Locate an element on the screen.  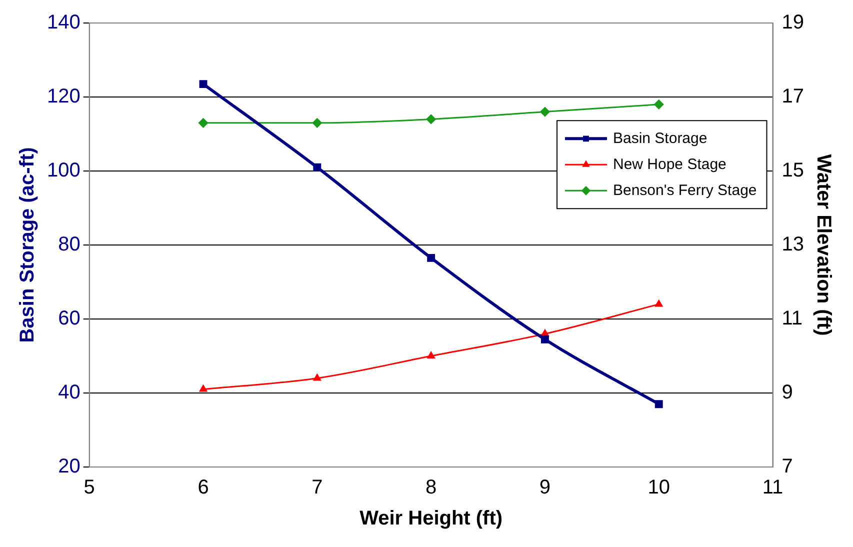
y2-tick-label: 7 is located at coordinates (787, 467).